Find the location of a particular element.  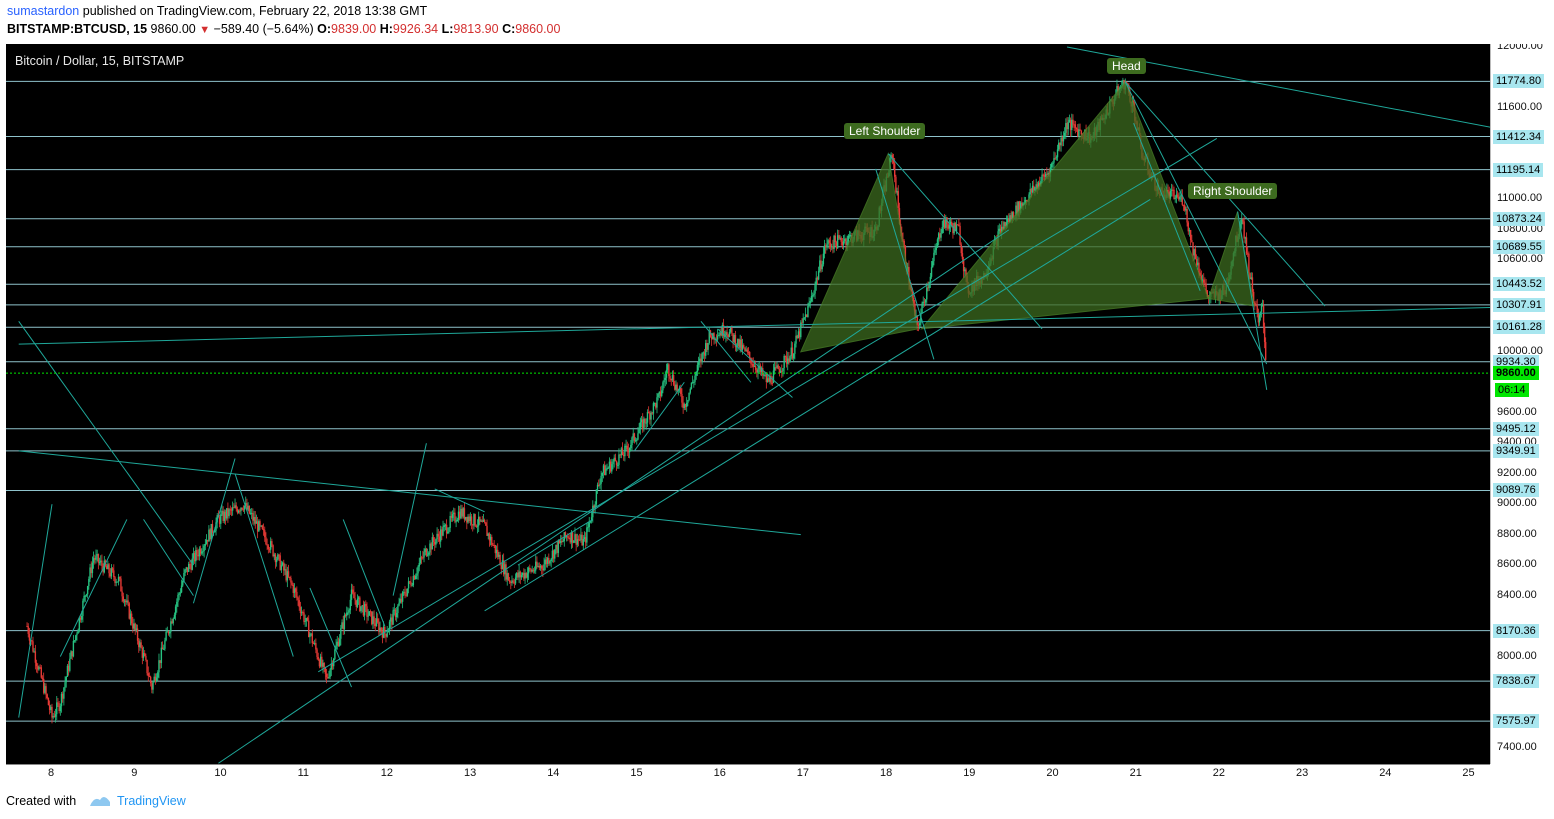

level-price-tag: 10161.28 is located at coordinates (1519, 327).